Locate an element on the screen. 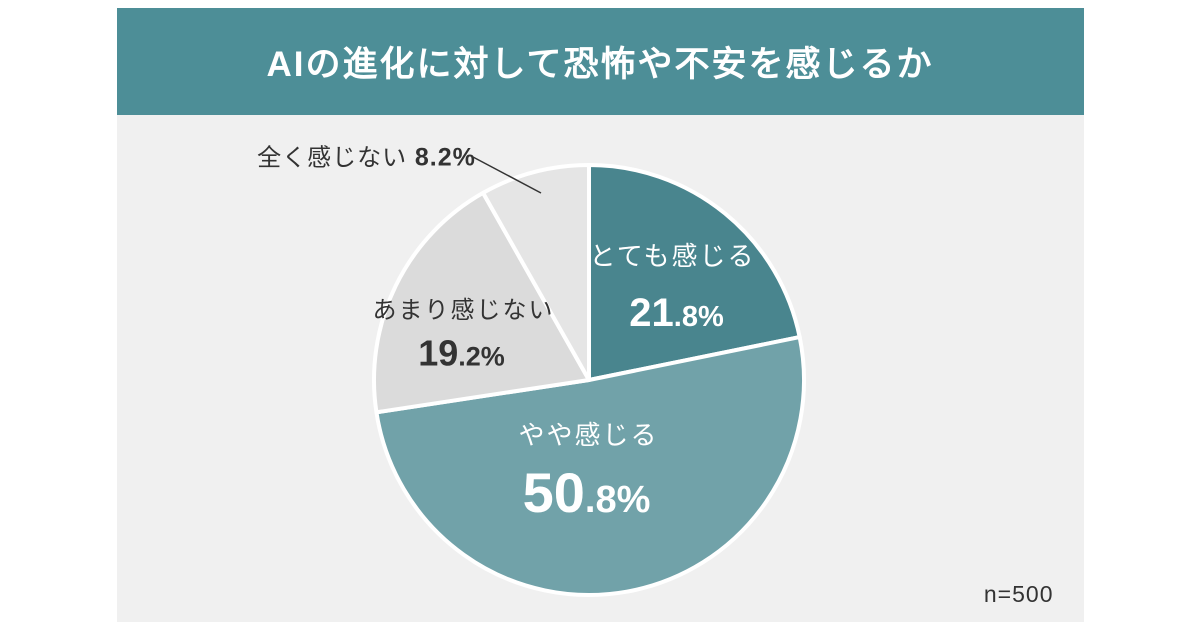  pct-decimal: .2% is located at coordinates (481, 356).